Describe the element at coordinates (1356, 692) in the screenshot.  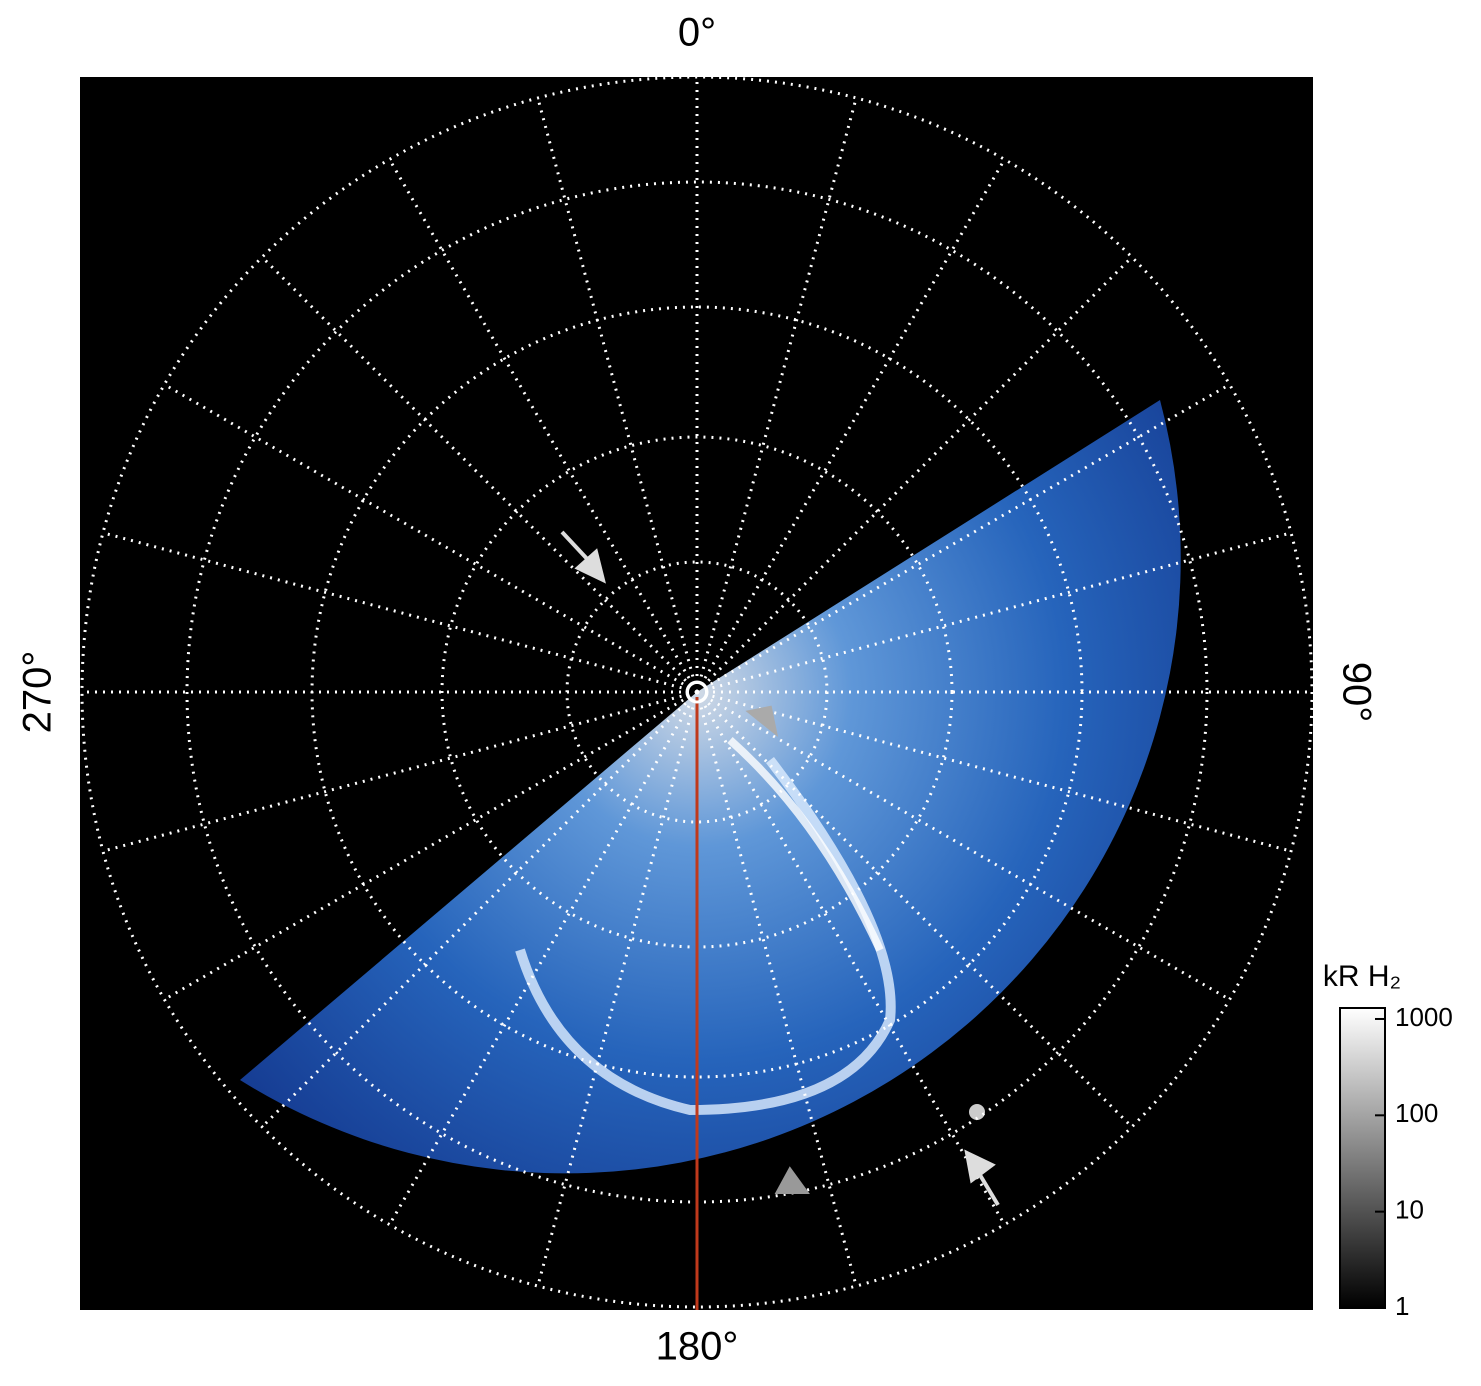
I see `theta-tick-label: 90°` at that location.